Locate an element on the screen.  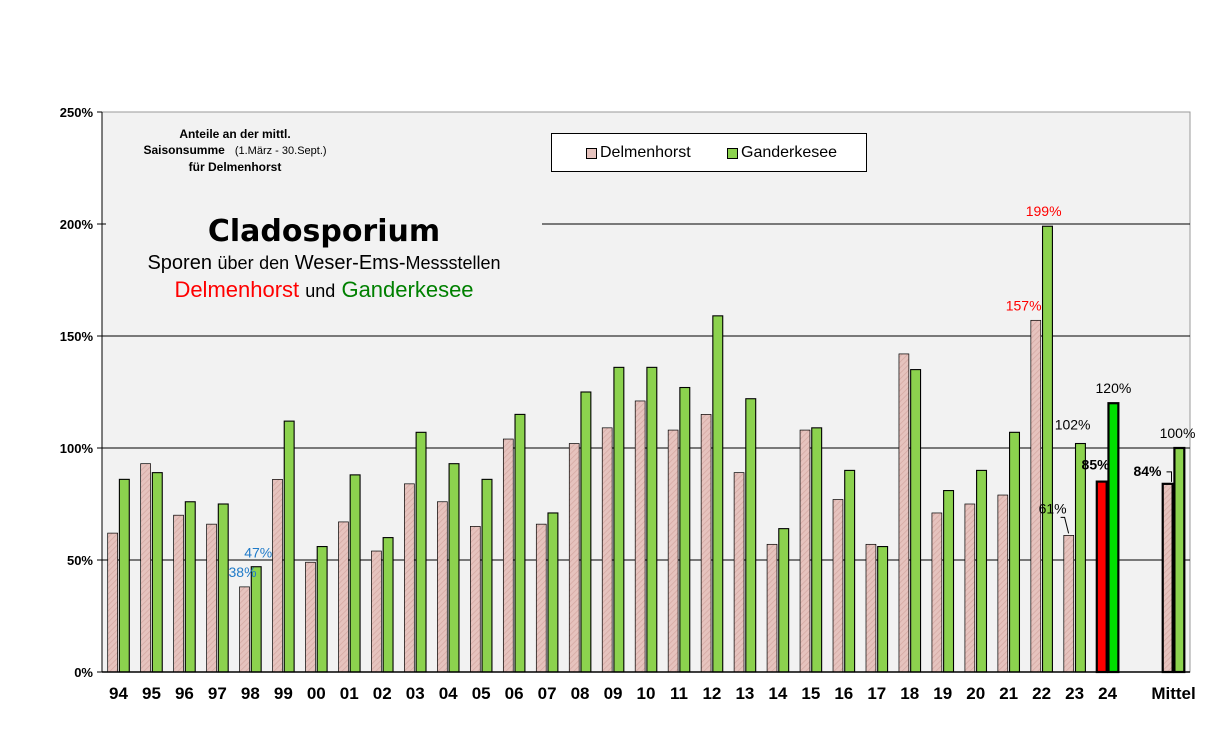
data-label-delmenhorst-98: 38% is located at coordinates (243, 572).